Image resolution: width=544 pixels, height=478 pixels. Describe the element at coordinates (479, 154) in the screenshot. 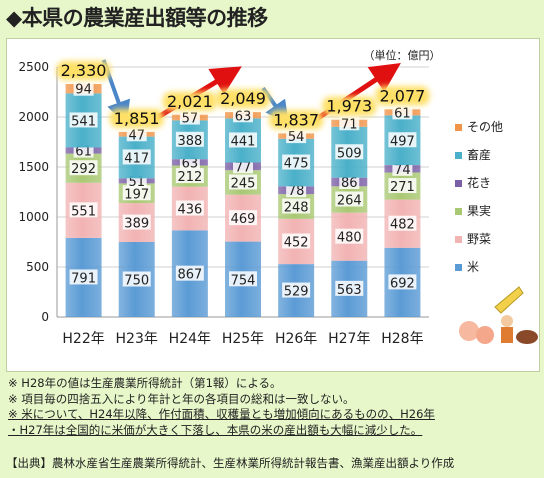

I see `legend-label: 畜産` at that location.